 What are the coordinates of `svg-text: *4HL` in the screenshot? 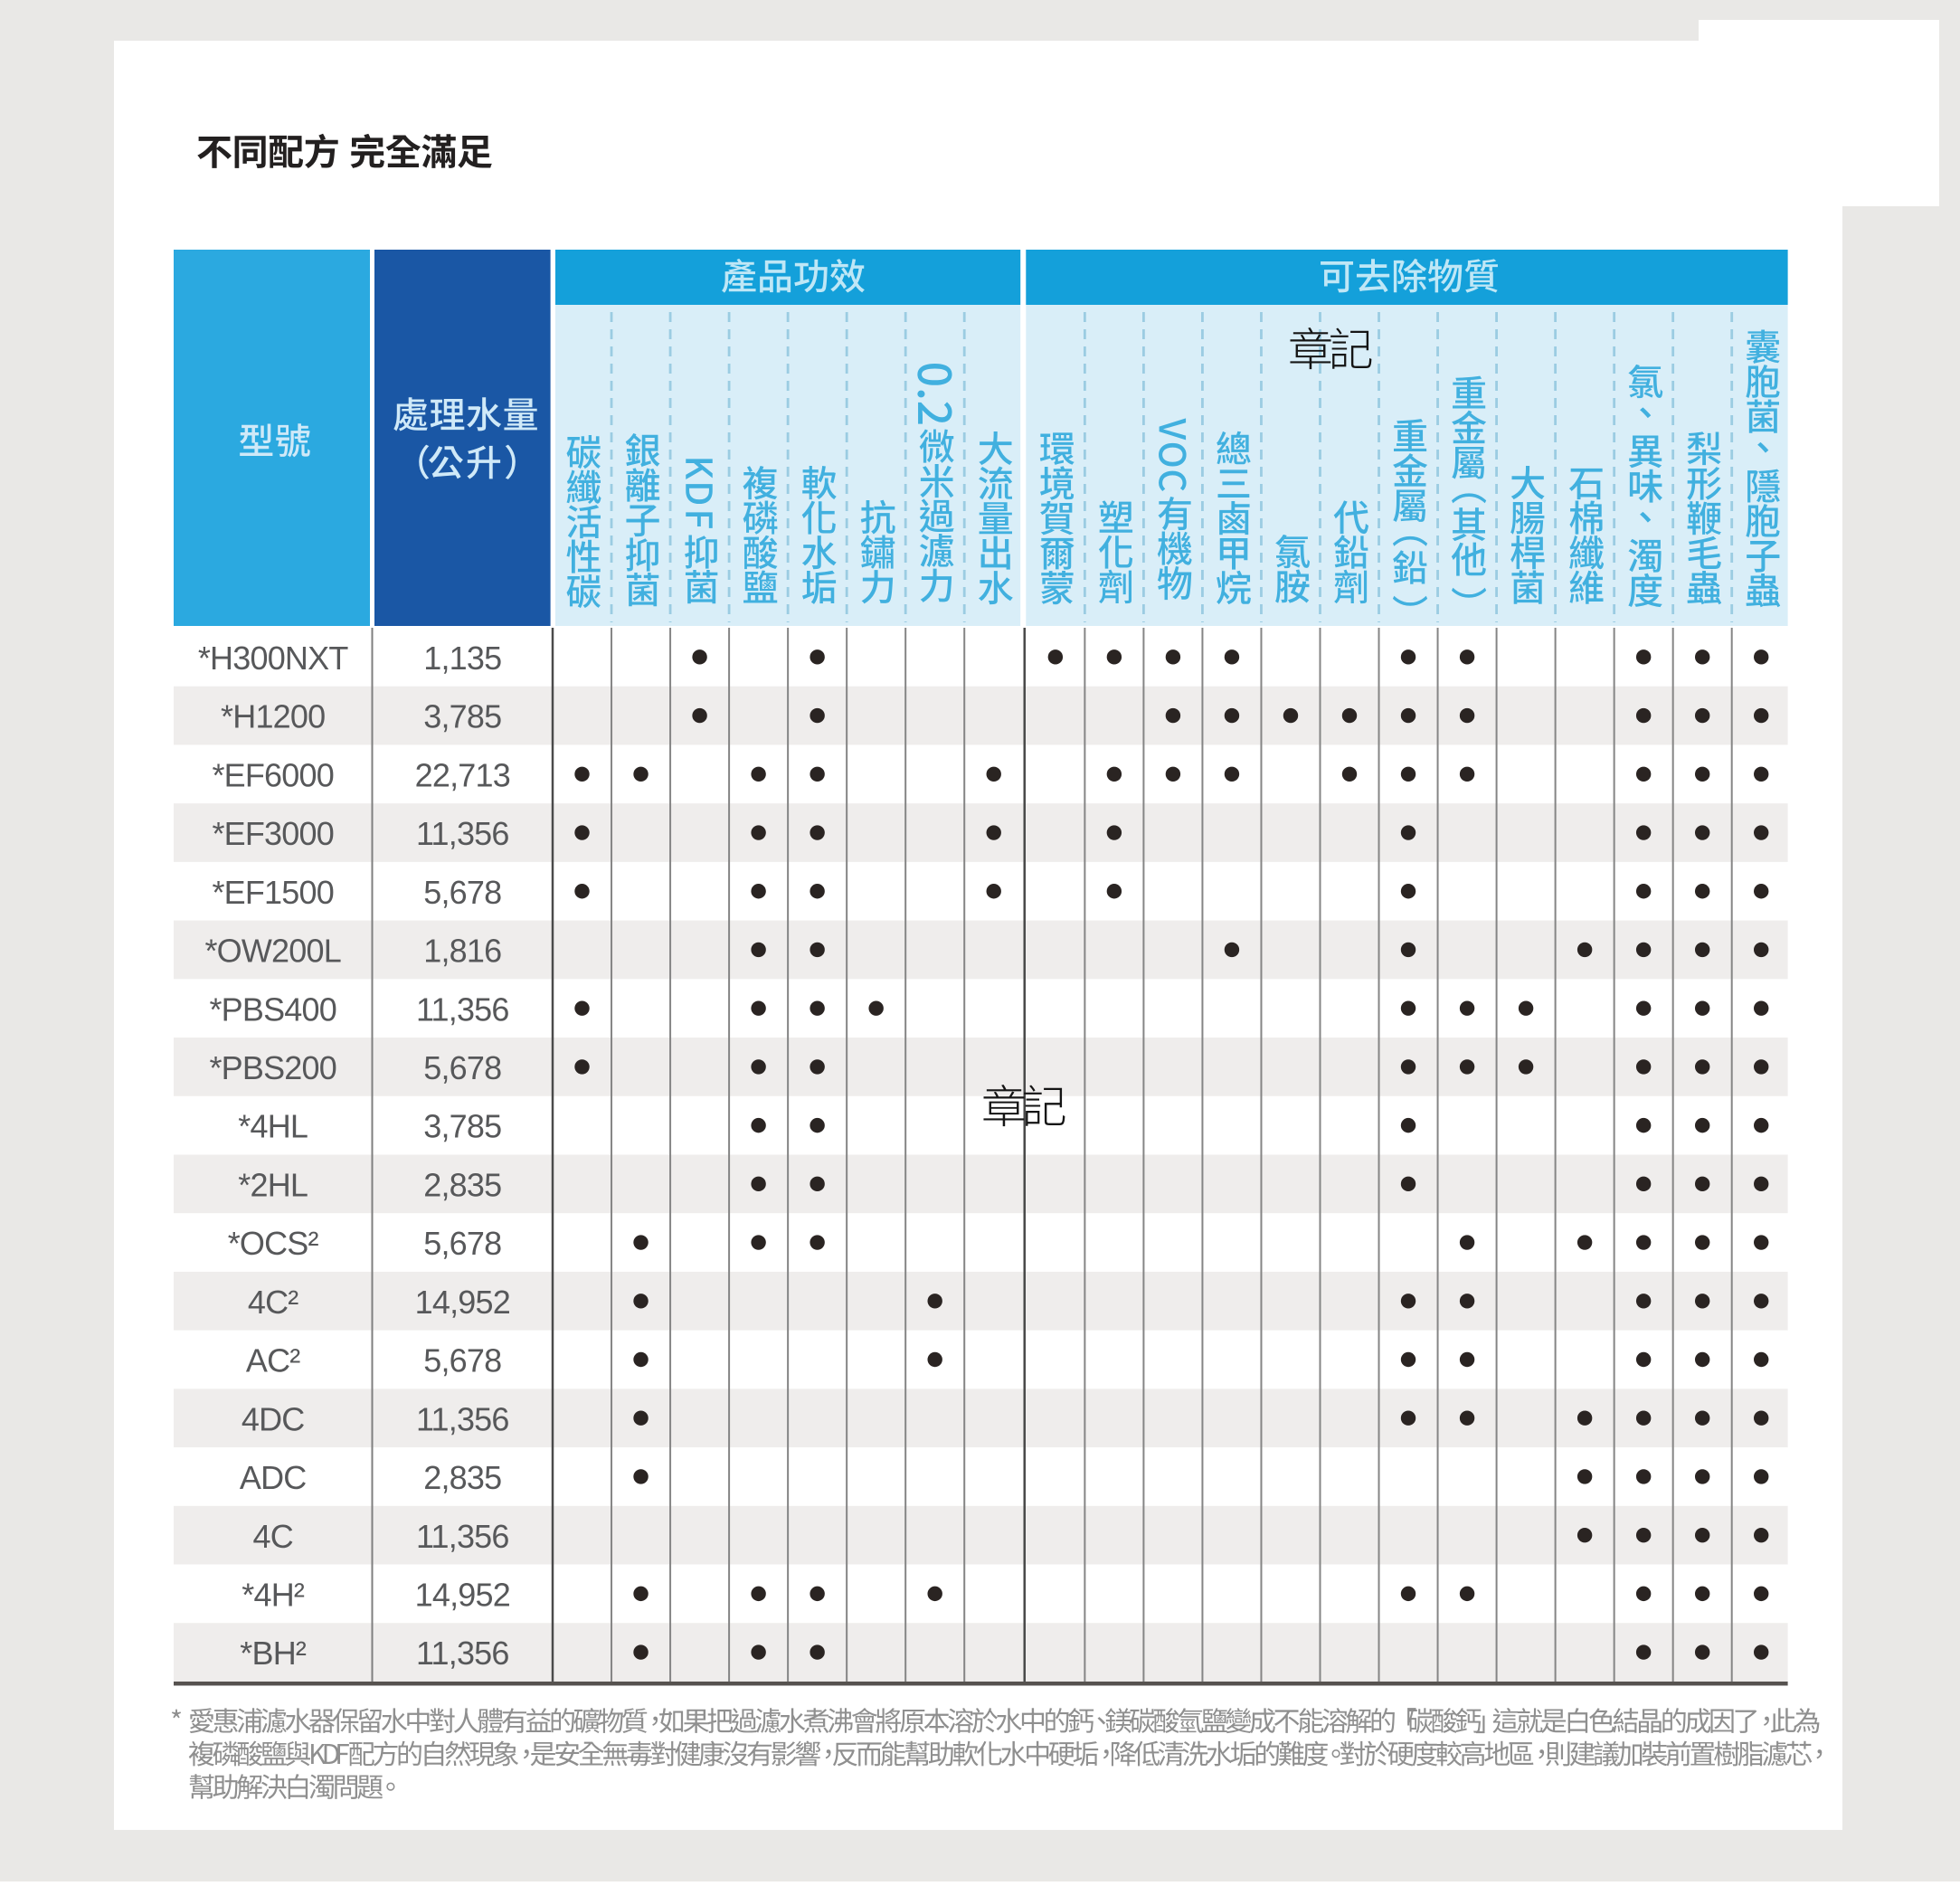 It's located at (273, 1126).